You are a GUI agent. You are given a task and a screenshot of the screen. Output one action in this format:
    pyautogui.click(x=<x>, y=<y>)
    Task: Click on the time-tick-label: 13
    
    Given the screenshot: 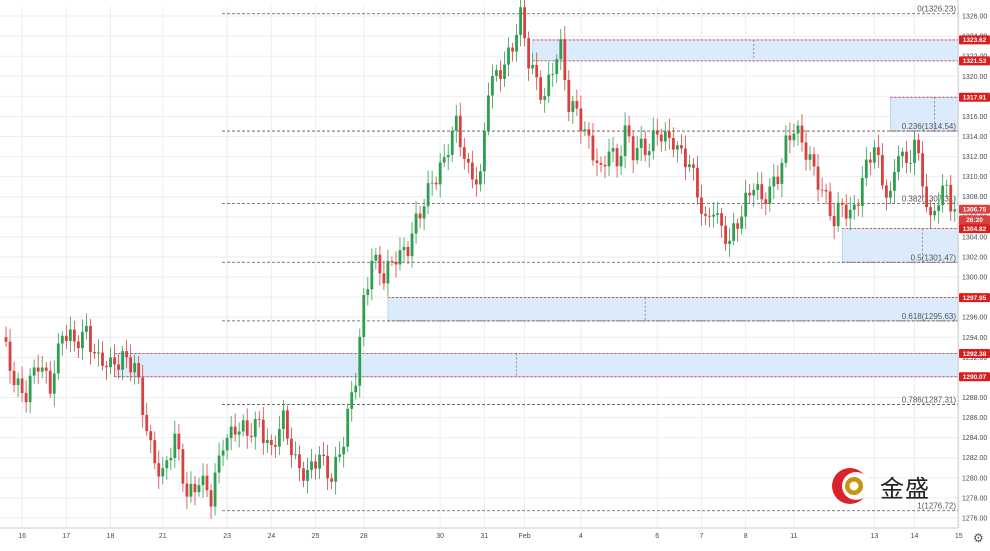 What is the action you would take?
    pyautogui.click(x=874, y=536)
    